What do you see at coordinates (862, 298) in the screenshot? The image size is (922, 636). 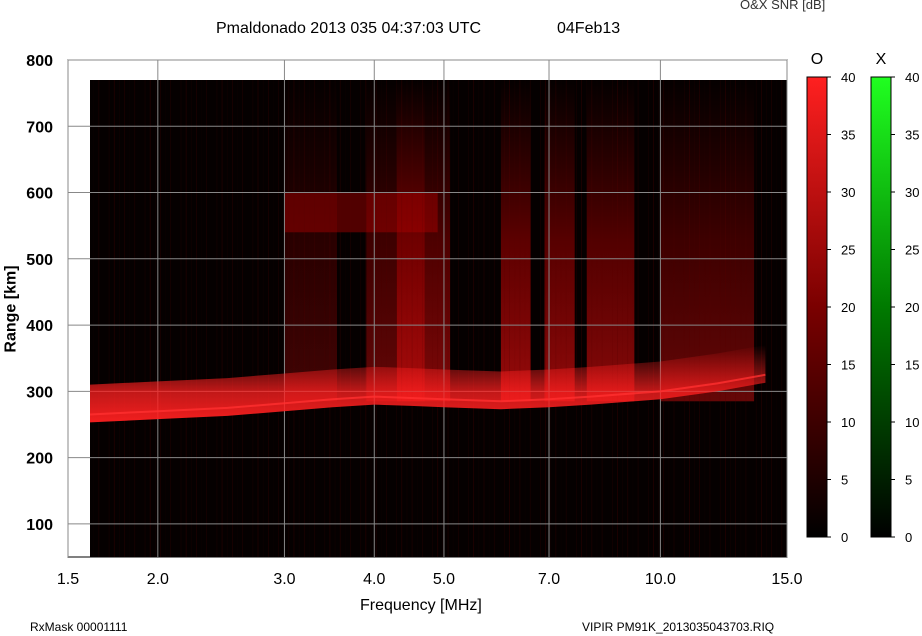 I see `colorbars: O 0 5 10 15 20 25 30 35 40 X 0 5 10 15 20 25 30 35 40` at bounding box center [862, 298].